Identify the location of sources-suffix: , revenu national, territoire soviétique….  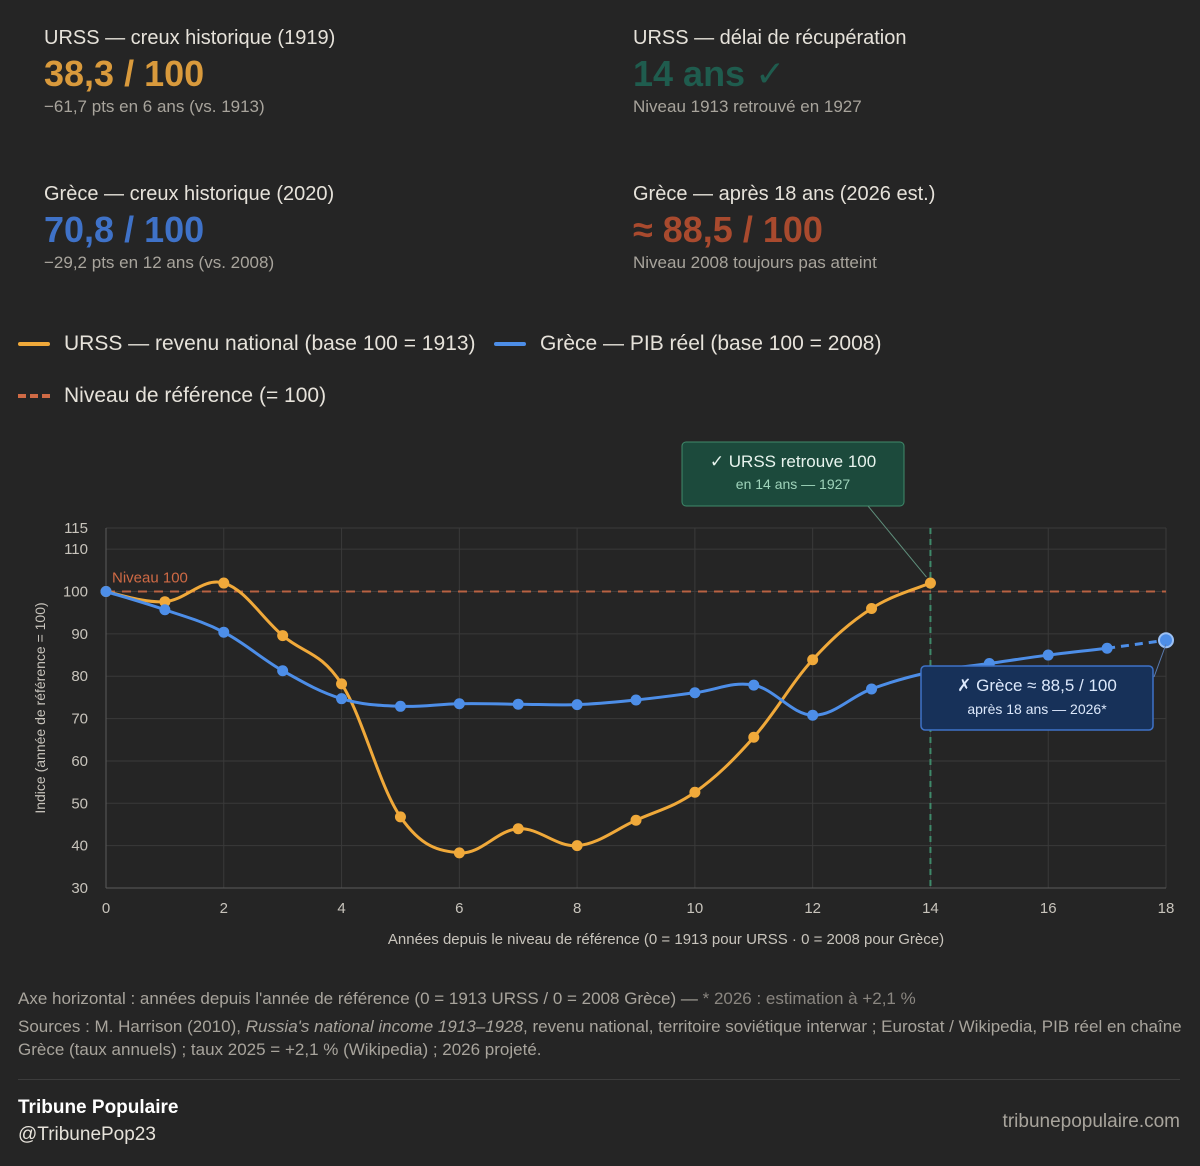
(600, 1038).